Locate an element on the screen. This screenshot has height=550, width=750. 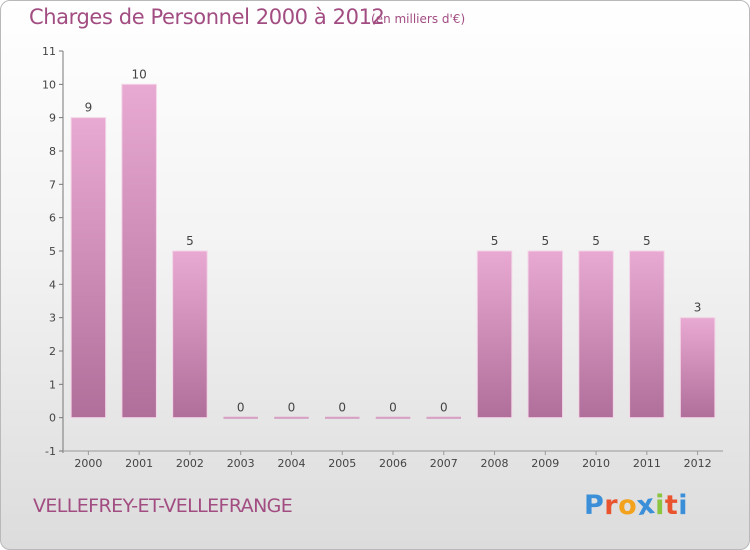
y-tick-label: 1 is located at coordinates (52, 384).